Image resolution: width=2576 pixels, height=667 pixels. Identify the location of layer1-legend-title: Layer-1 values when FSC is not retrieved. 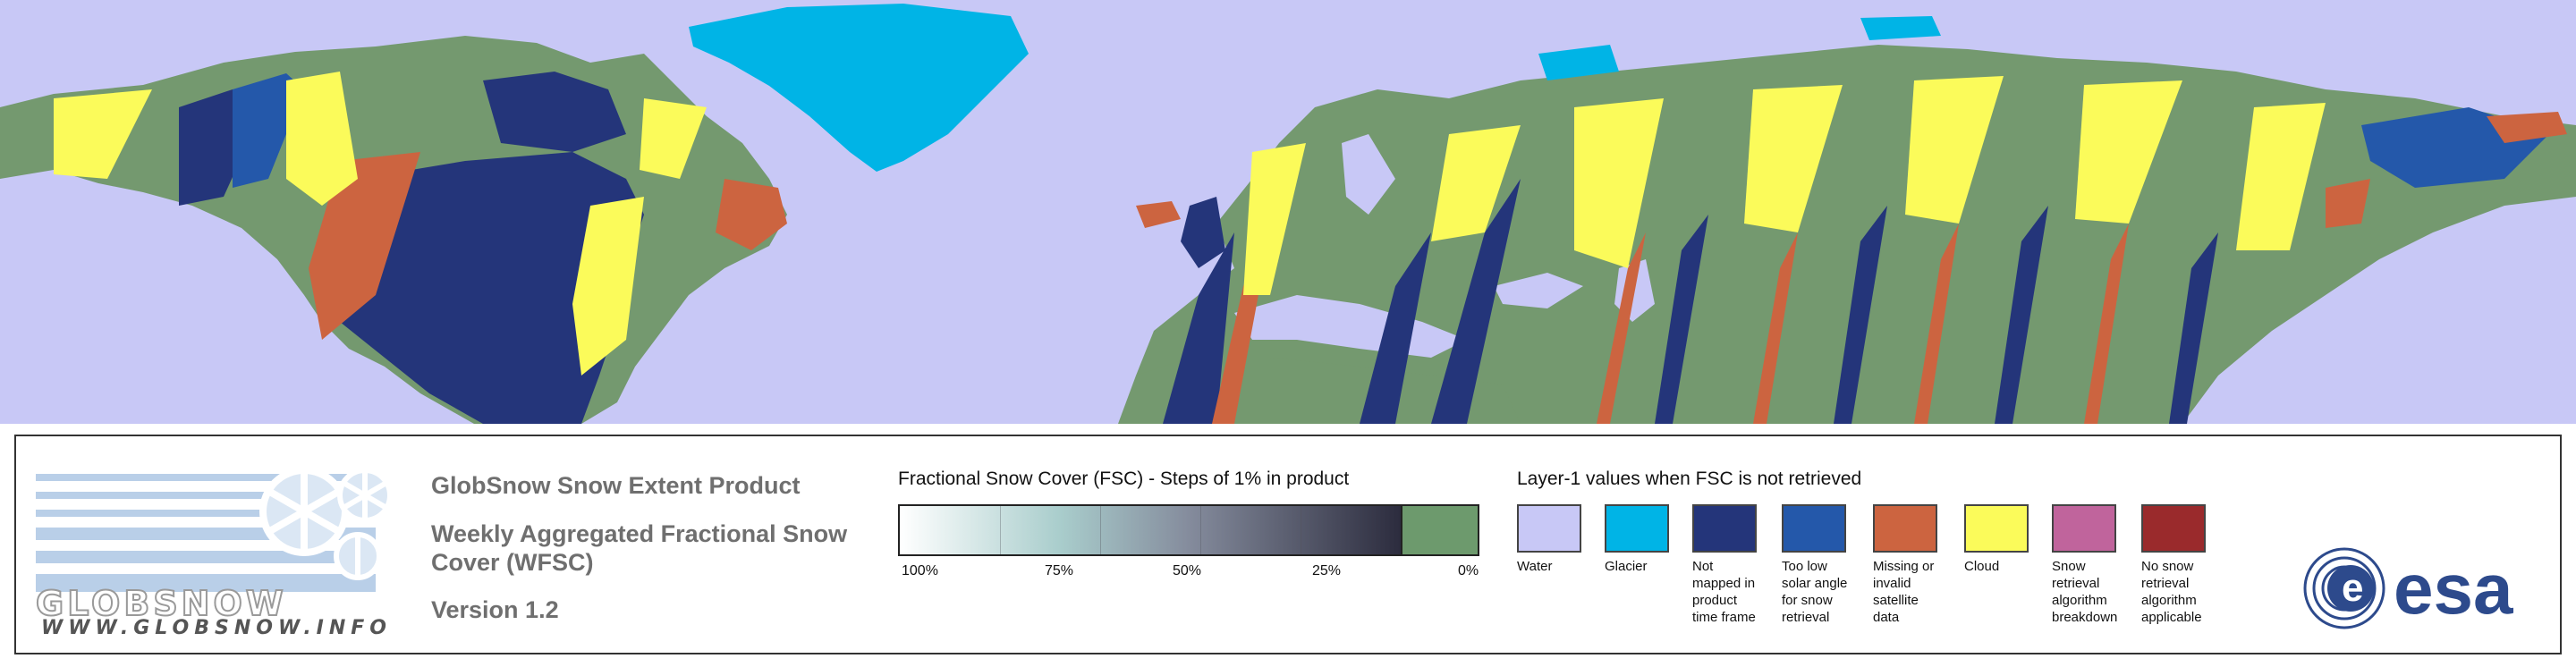
(1689, 479).